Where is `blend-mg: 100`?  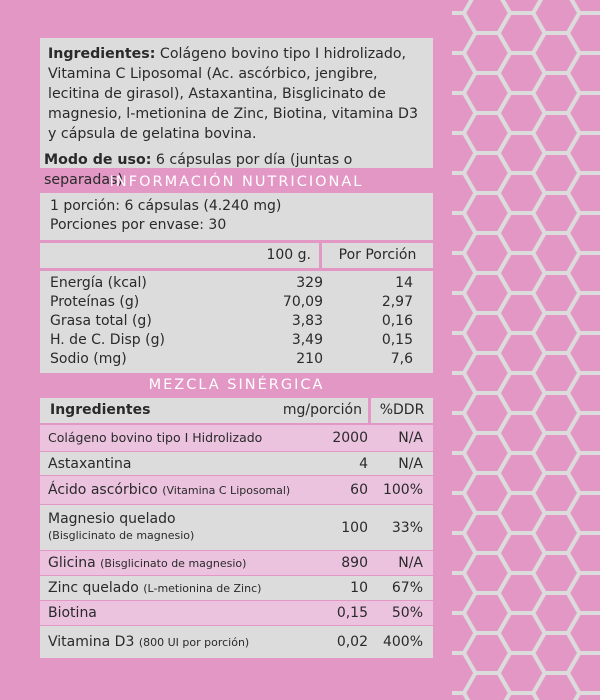 blend-mg: 100 is located at coordinates (354, 527).